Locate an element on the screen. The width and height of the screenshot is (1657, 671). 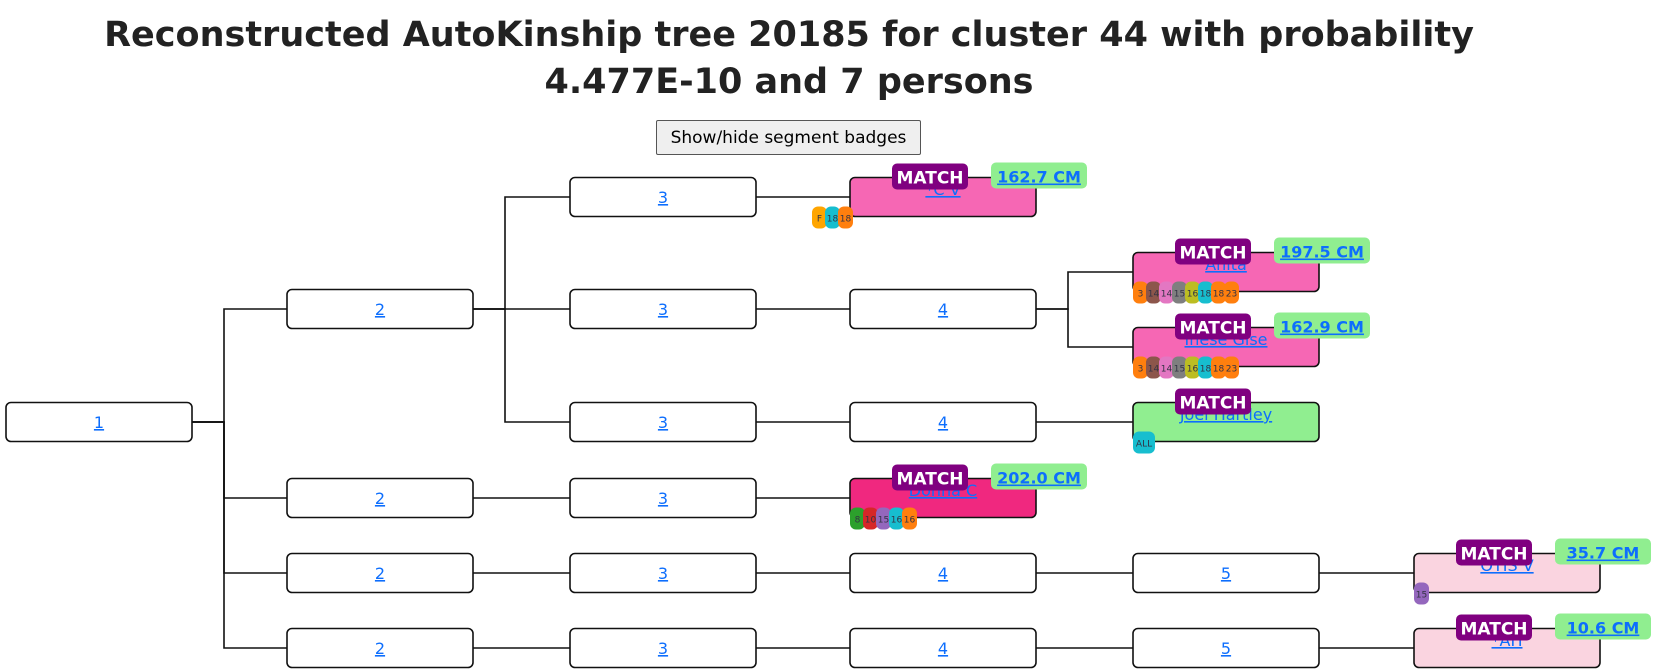
node-link: 1 is located at coordinates (99, 422).